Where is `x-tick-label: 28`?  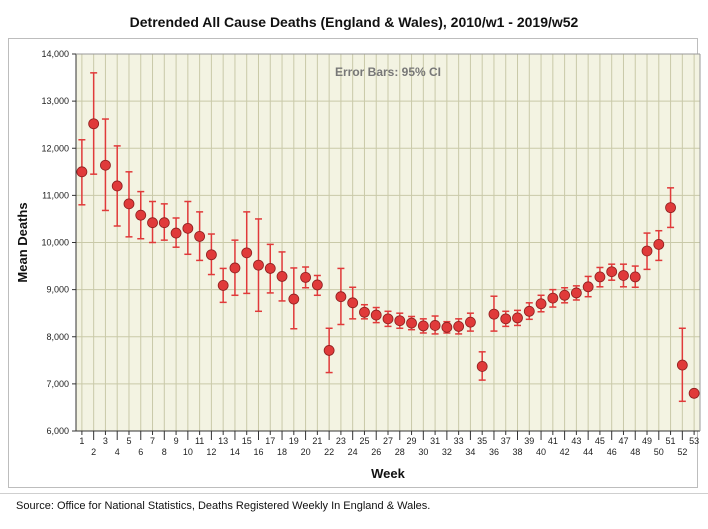
x-tick-label: 28 is located at coordinates (400, 452).